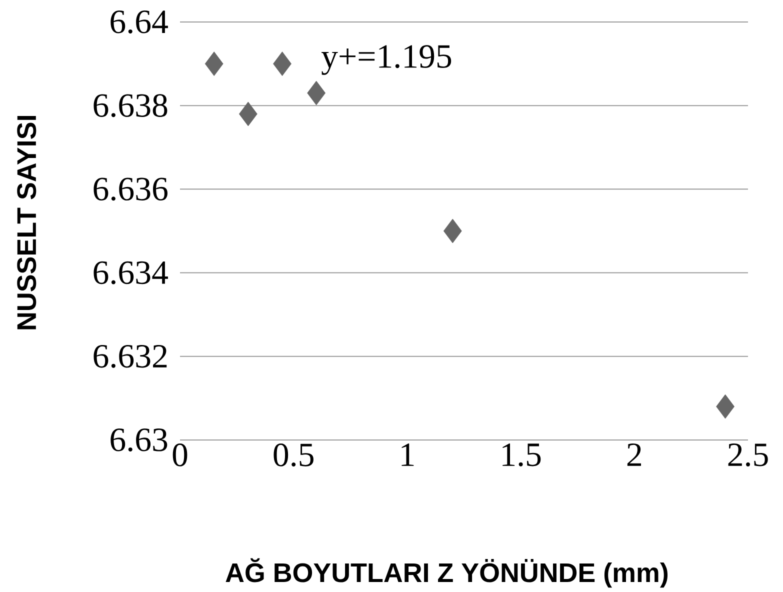 The image size is (783, 592). I want to click on x-tick-label: 0, so click(180, 455).